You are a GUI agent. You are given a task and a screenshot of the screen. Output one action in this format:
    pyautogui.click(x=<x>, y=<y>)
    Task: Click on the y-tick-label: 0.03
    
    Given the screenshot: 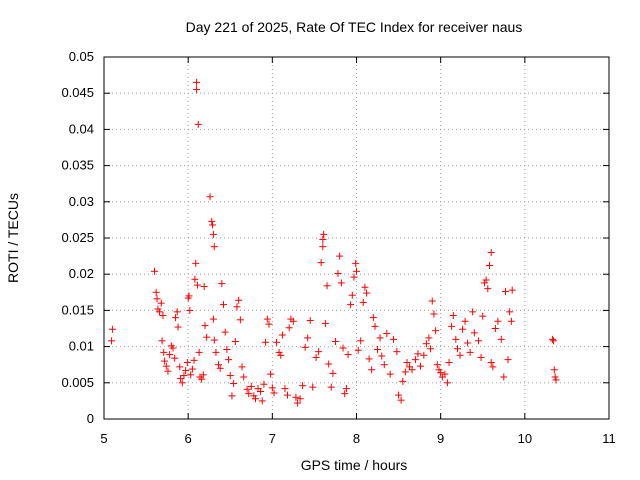 What is the action you would take?
    pyautogui.click(x=81, y=201)
    